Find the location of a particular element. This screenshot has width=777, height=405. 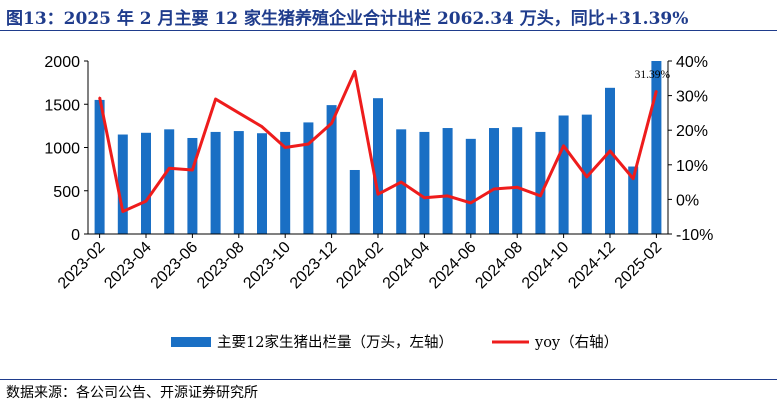

right-tick-label: -10% is located at coordinates (694, 235).